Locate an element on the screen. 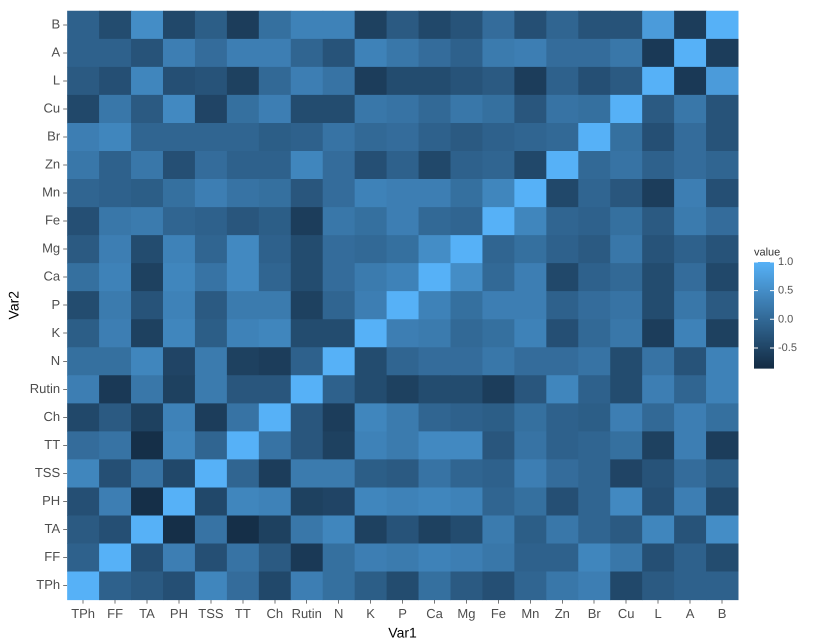 This screenshot has width=822, height=644. x-tick-label: L is located at coordinates (658, 613).